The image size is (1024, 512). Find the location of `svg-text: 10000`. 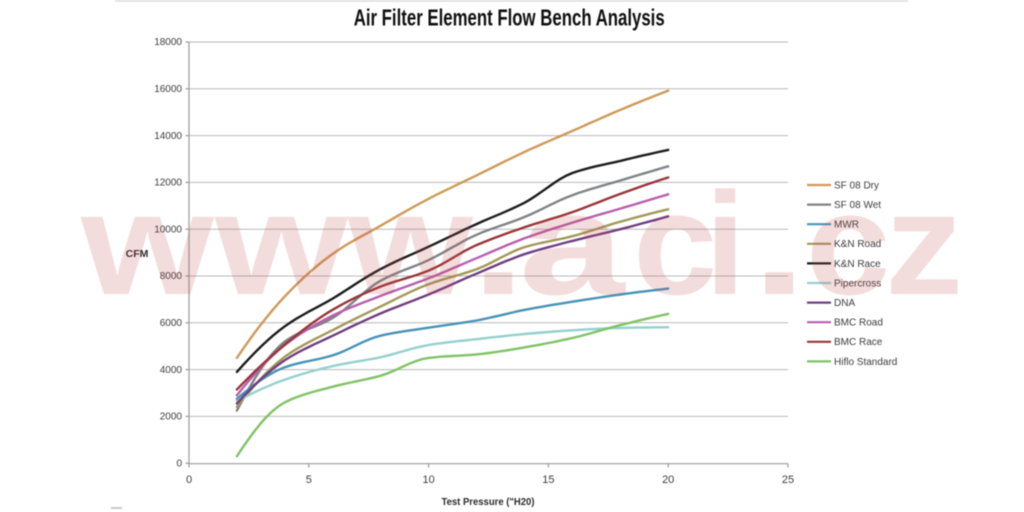

svg-text: 10000 is located at coordinates (168, 229).